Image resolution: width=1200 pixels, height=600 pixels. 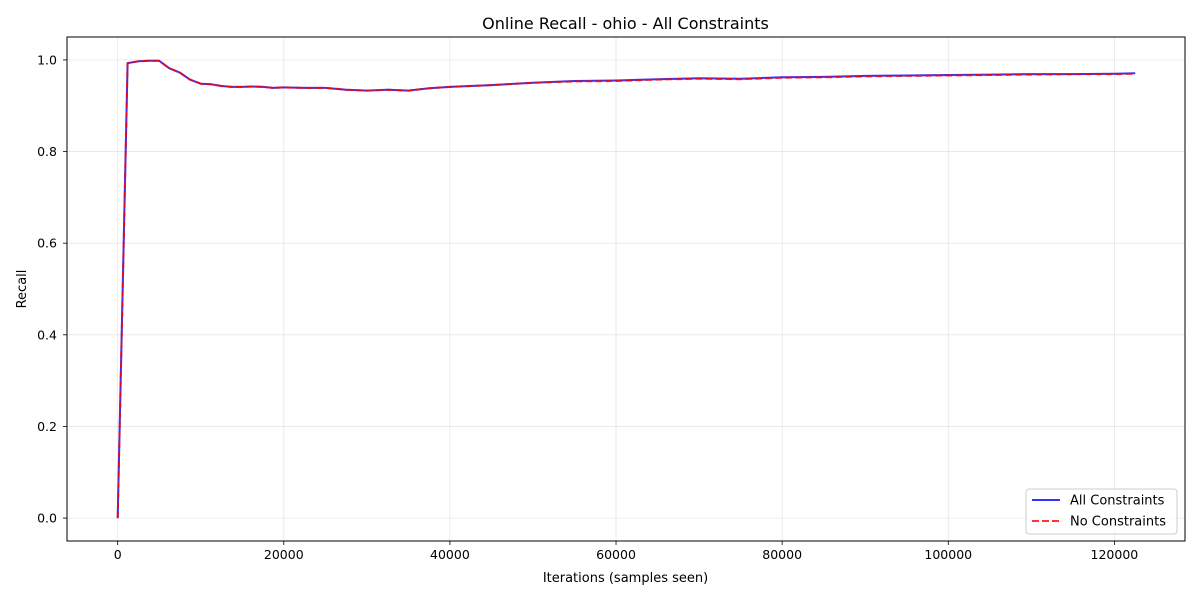 What do you see at coordinates (625, 578) in the screenshot?
I see `x-axis-title: Iterations (samples seen)` at bounding box center [625, 578].